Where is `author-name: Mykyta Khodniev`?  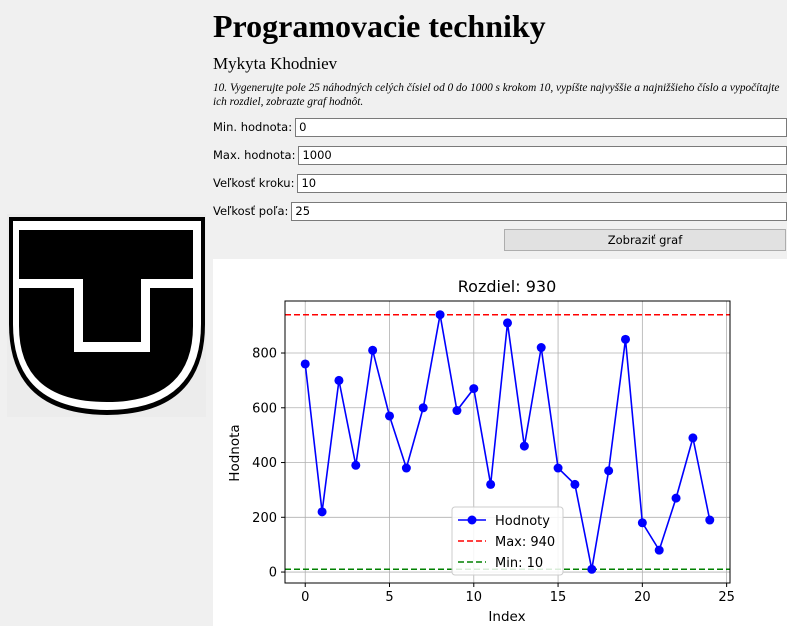 author-name: Mykyta Khodniev is located at coordinates (275, 63).